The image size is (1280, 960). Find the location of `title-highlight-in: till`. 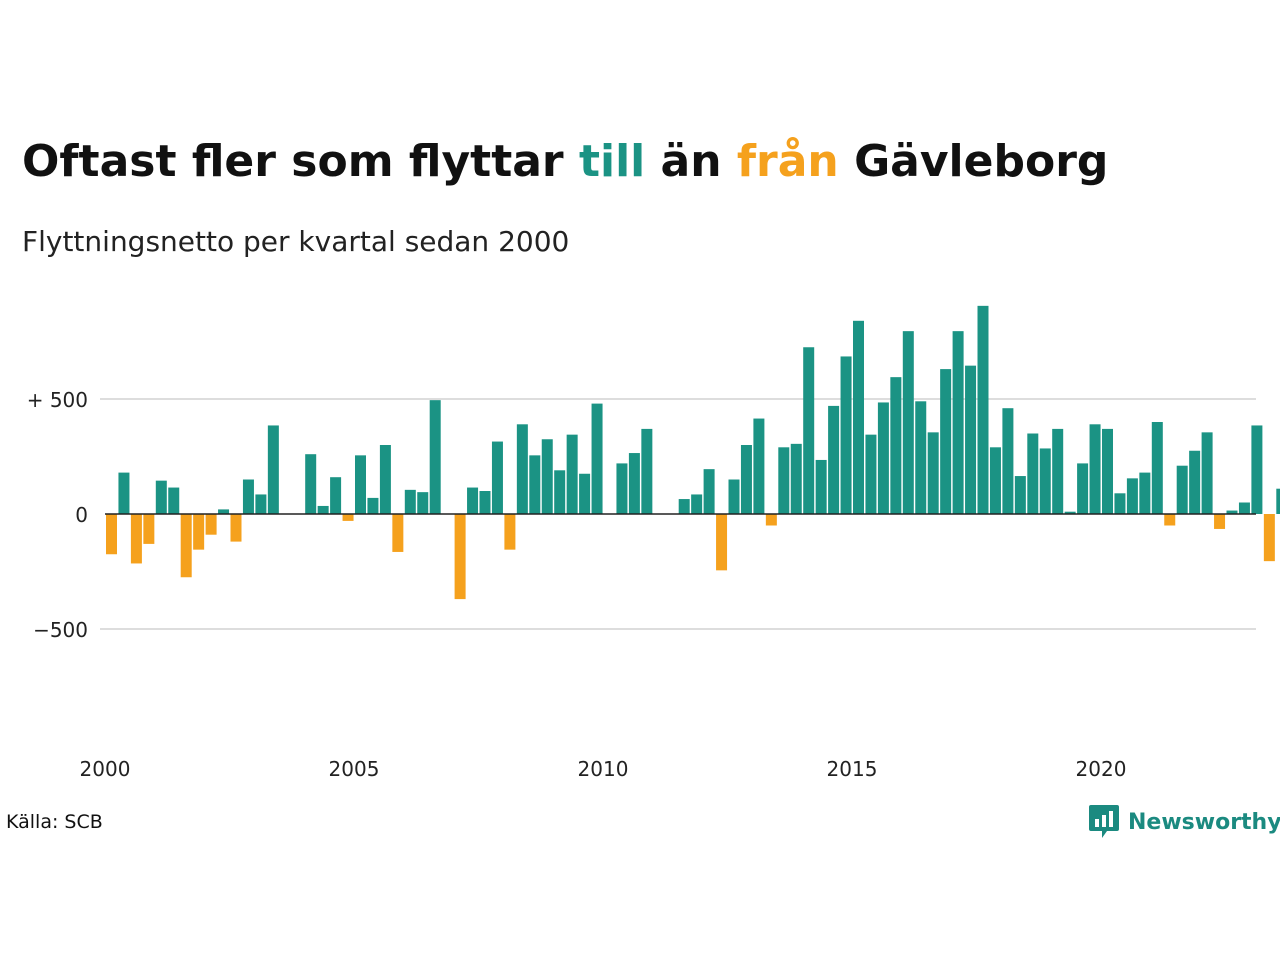

title-highlight-in: till is located at coordinates (612, 161).